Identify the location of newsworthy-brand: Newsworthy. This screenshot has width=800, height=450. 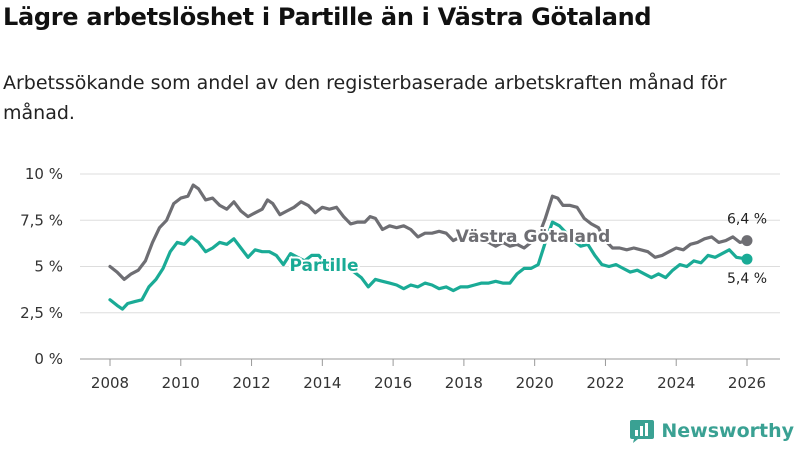
(711, 431).